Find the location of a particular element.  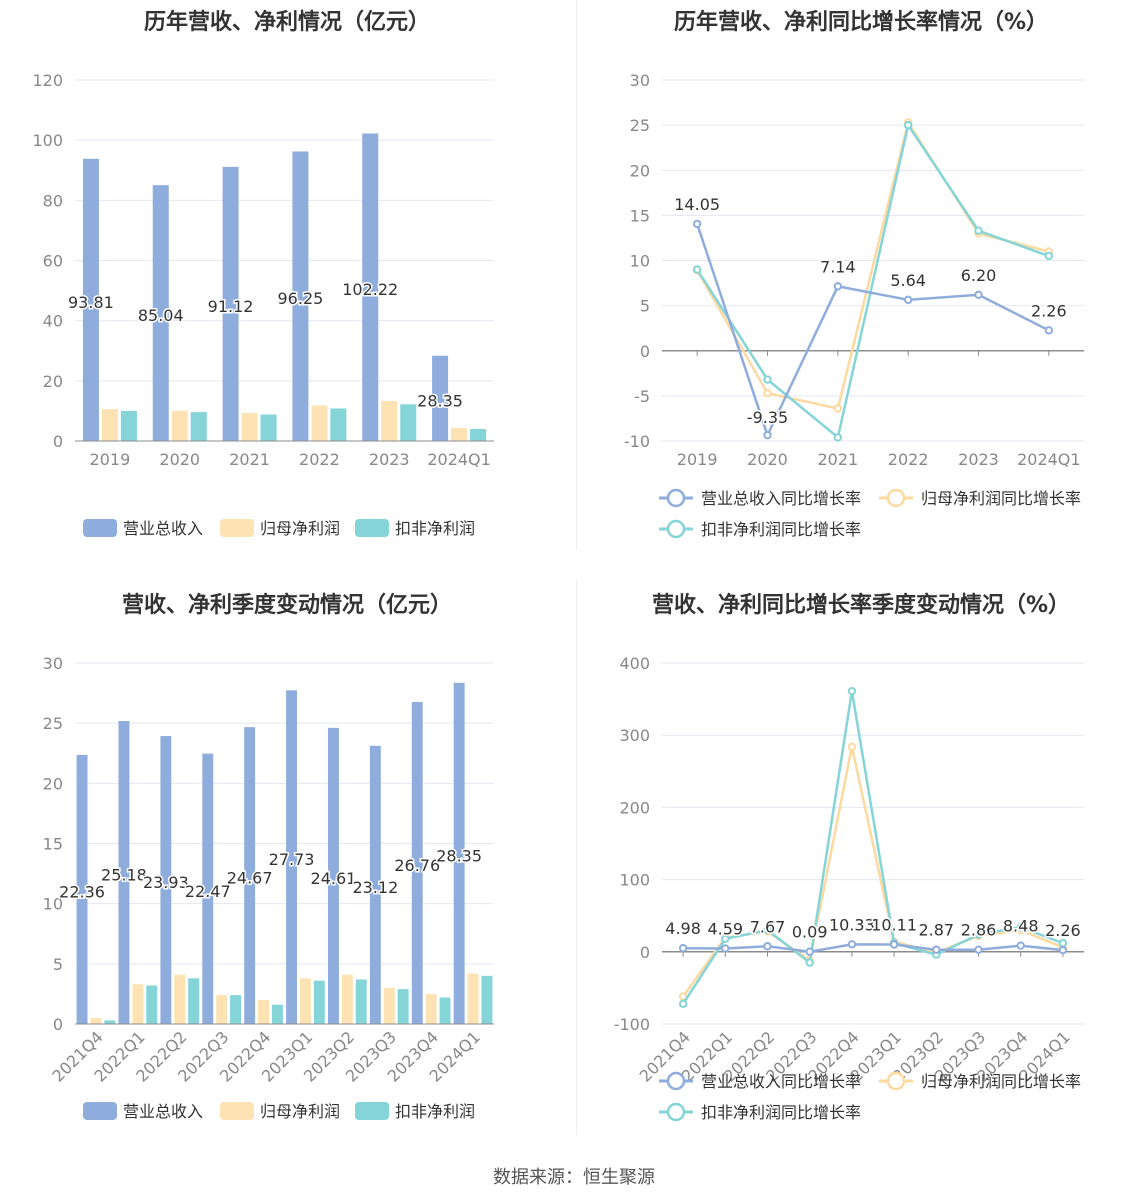

chart-title: 历年营收、净利同比增长率情况（%） is located at coordinates (861, 22).